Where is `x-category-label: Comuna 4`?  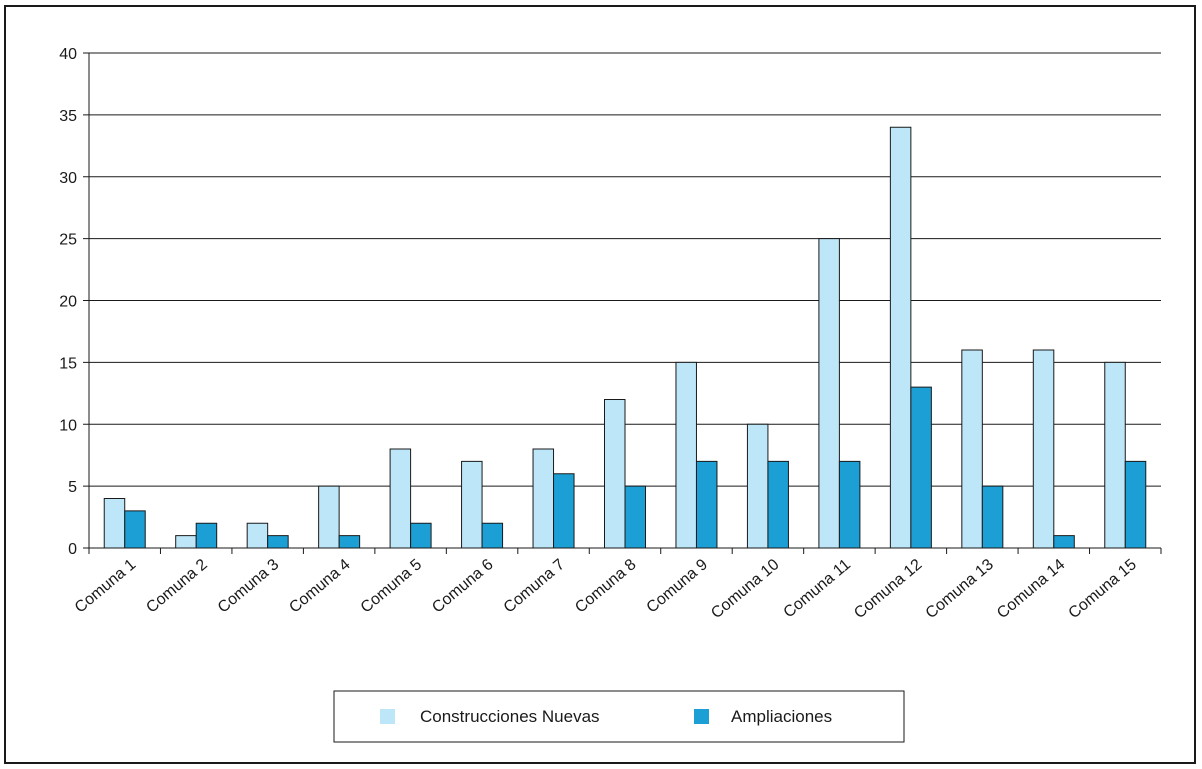
x-category-label: Comuna 4 is located at coordinates (320, 586).